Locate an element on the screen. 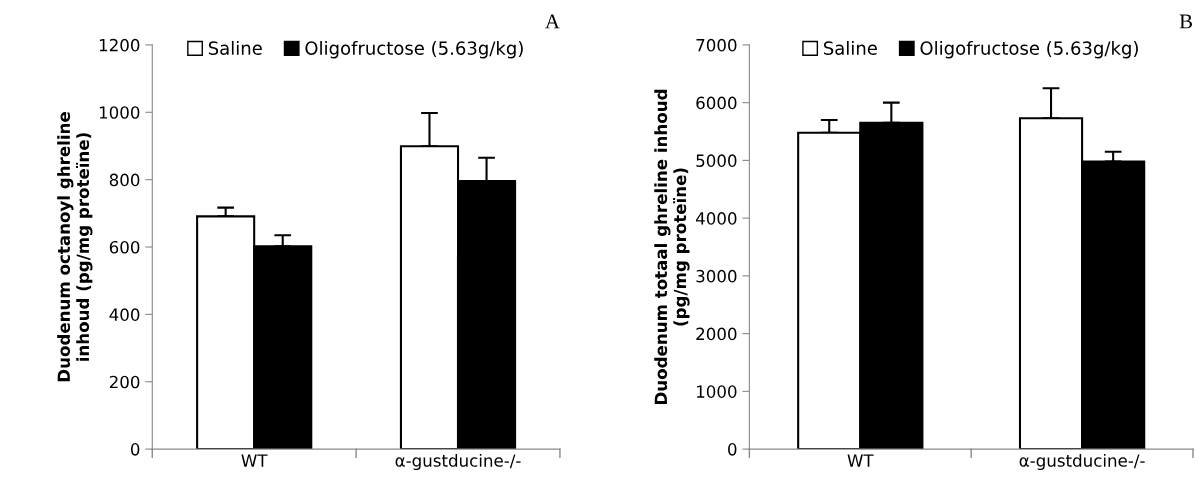 The height and width of the screenshot is (499, 1199). y-tick-label: 6000 is located at coordinates (716, 103).